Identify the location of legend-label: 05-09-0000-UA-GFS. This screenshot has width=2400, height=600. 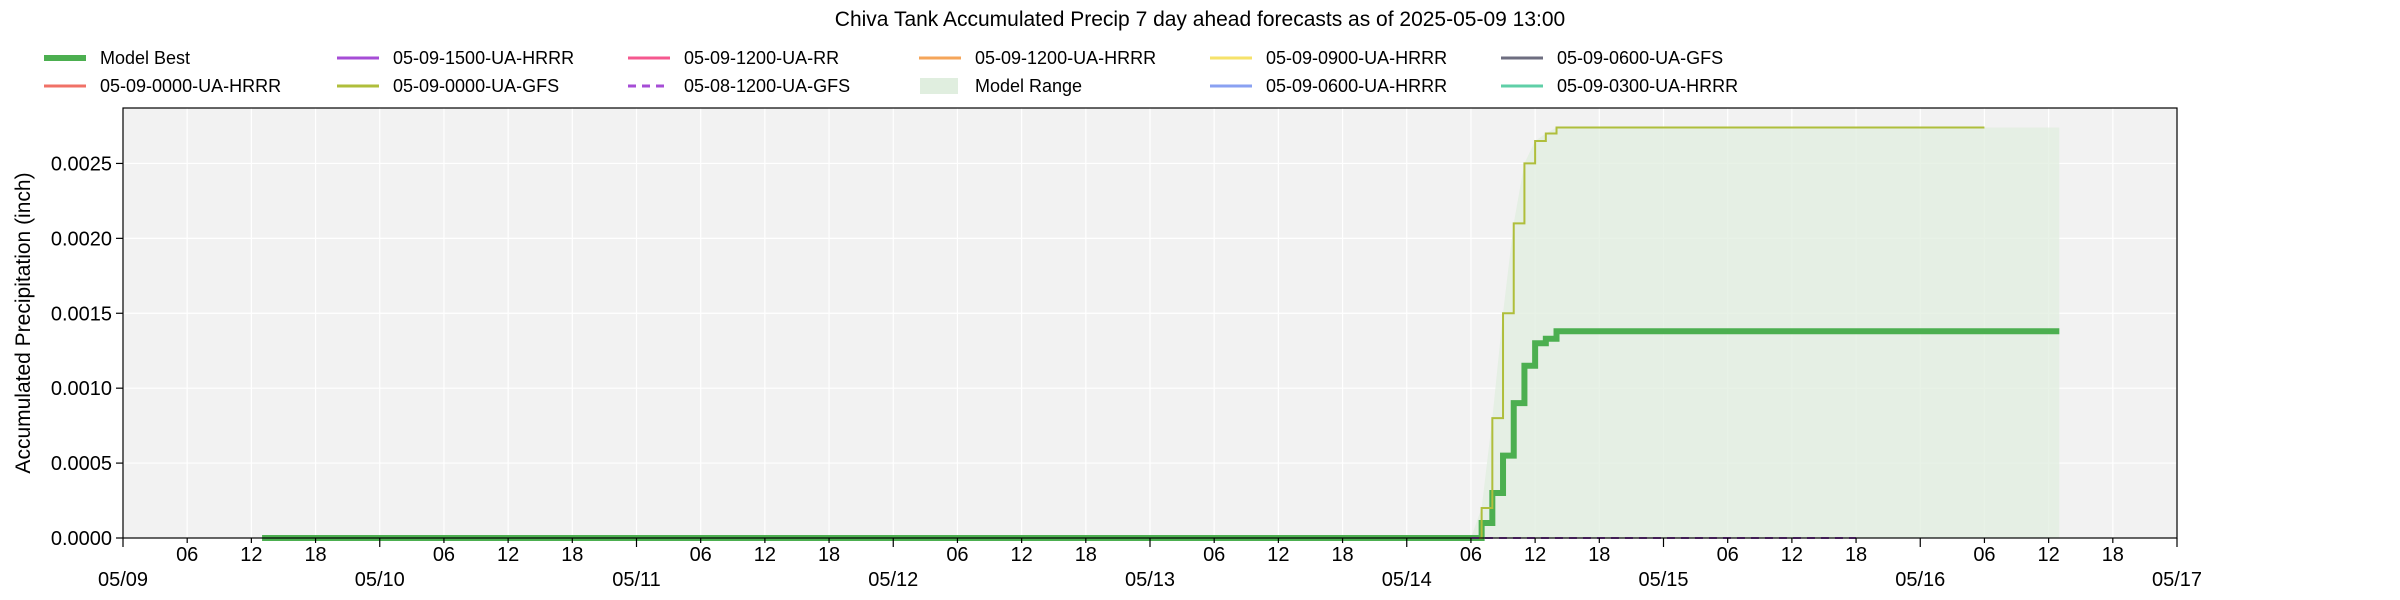
(476, 86).